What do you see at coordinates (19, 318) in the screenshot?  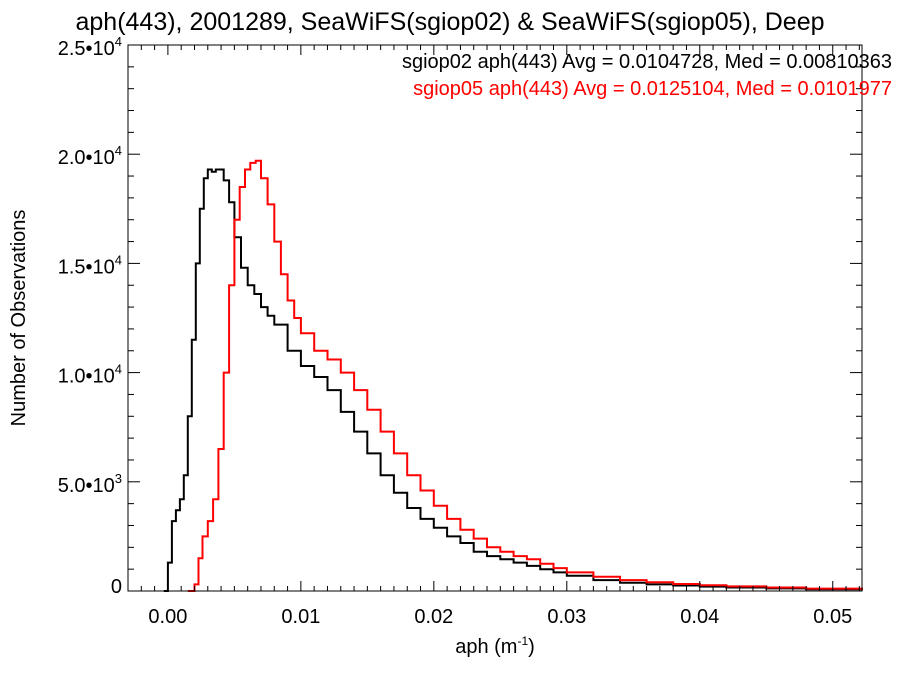 I see `y-axis-label: Number of Observations` at bounding box center [19, 318].